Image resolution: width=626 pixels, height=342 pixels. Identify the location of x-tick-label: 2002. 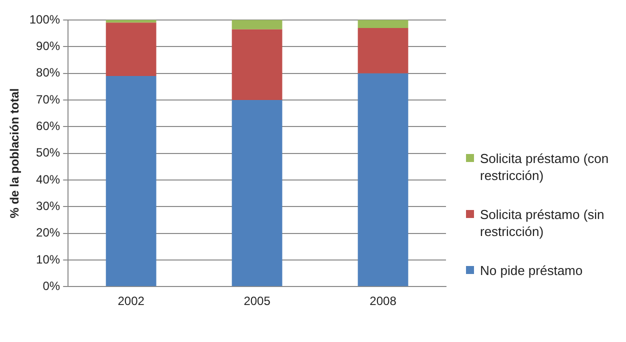
(131, 301).